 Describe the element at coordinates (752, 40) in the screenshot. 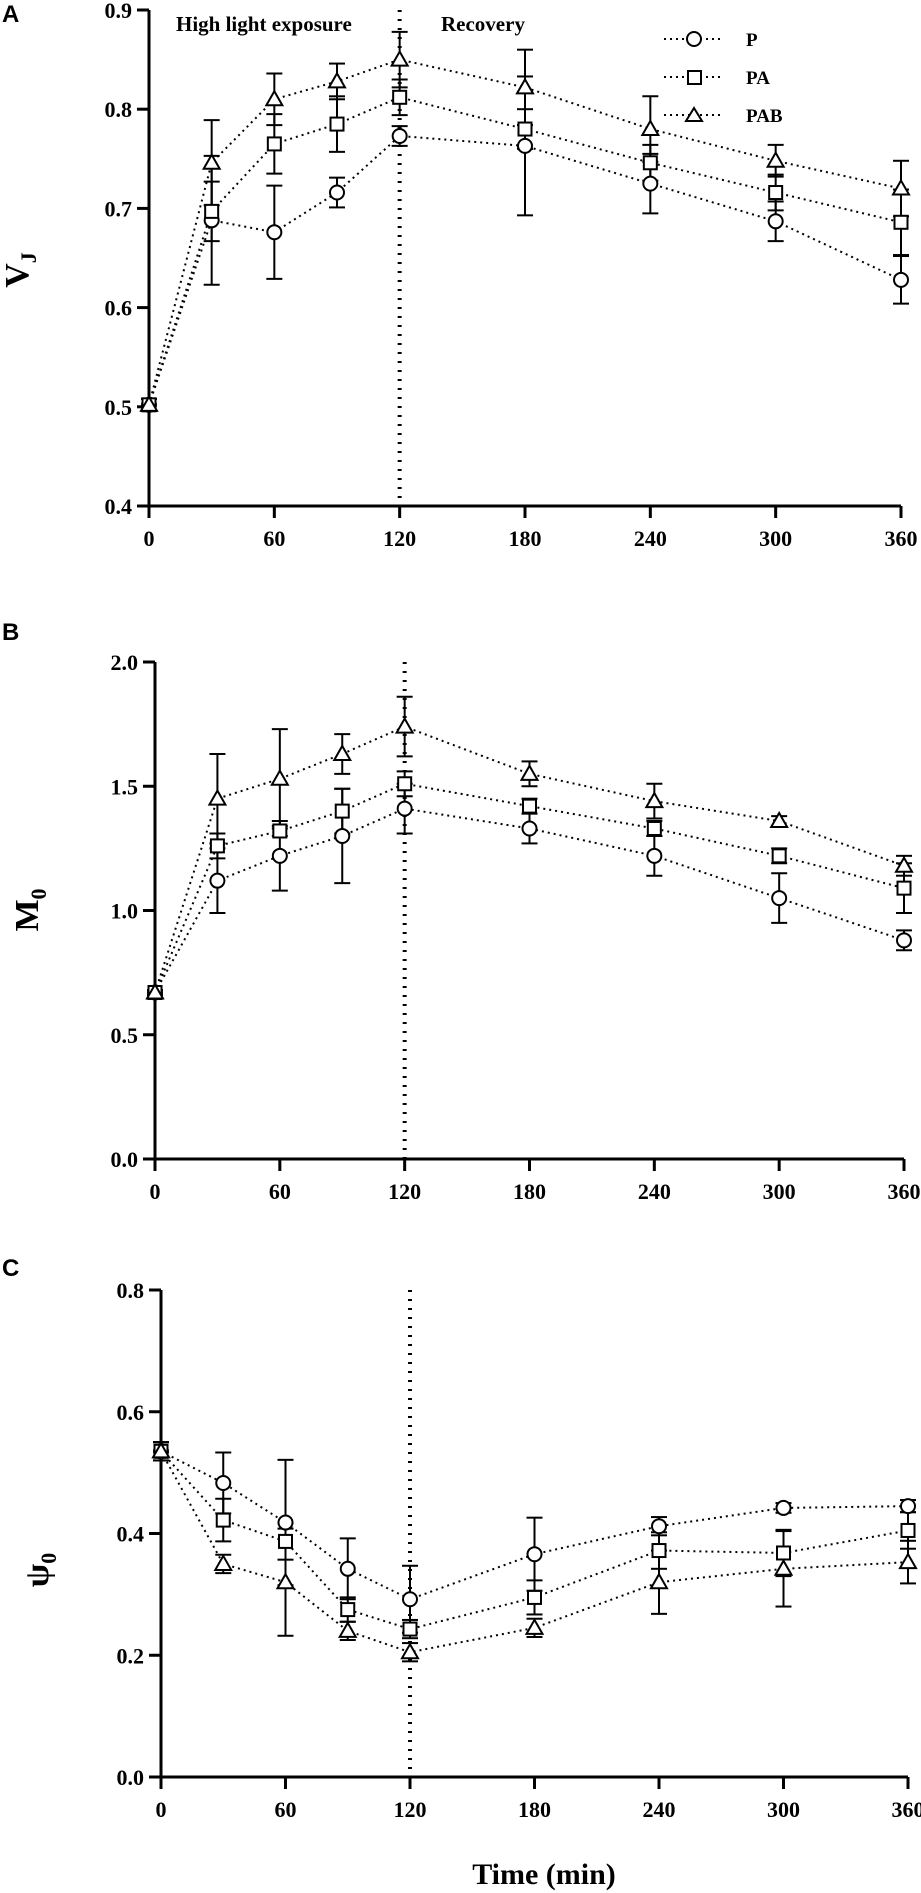

I see `legend-label-p: P` at that location.